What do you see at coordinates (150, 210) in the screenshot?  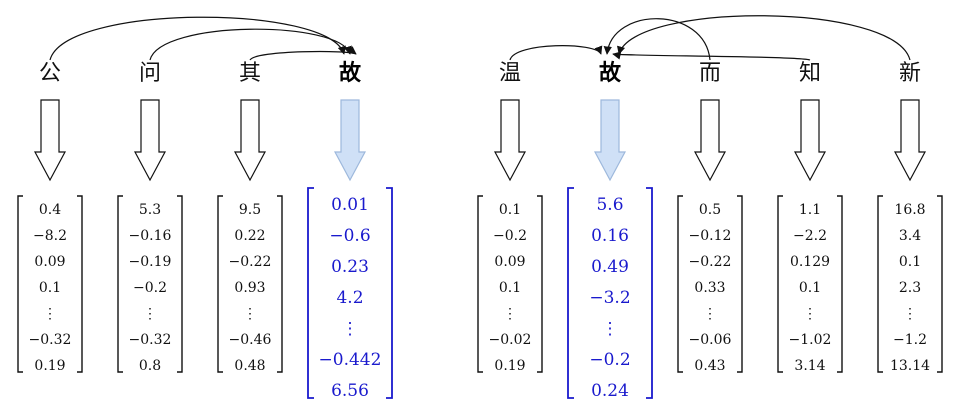 I see `vector-value: 5.3` at bounding box center [150, 210].